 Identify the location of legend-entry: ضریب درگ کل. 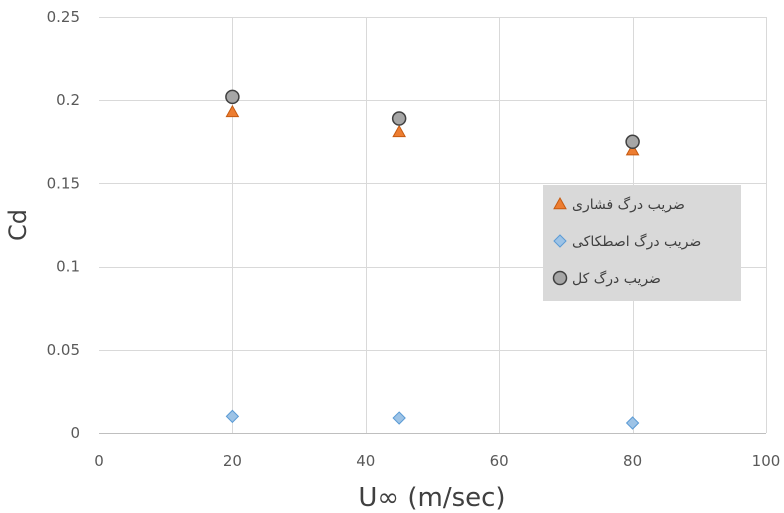
(616, 278).